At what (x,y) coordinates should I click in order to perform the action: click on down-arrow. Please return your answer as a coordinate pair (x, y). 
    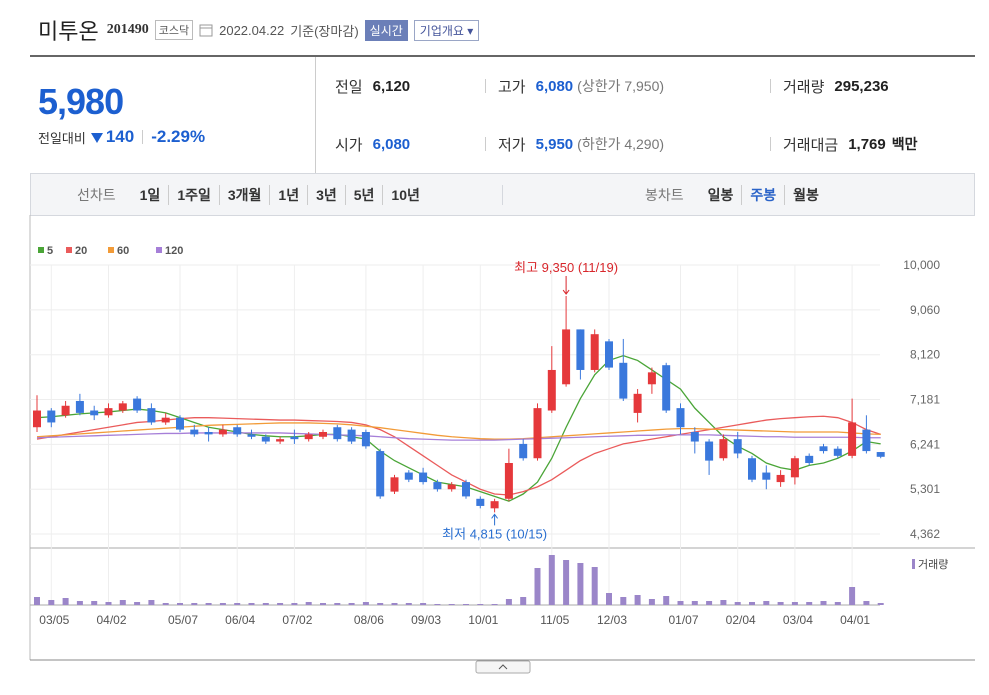
    Looking at the image, I should click on (96, 137).